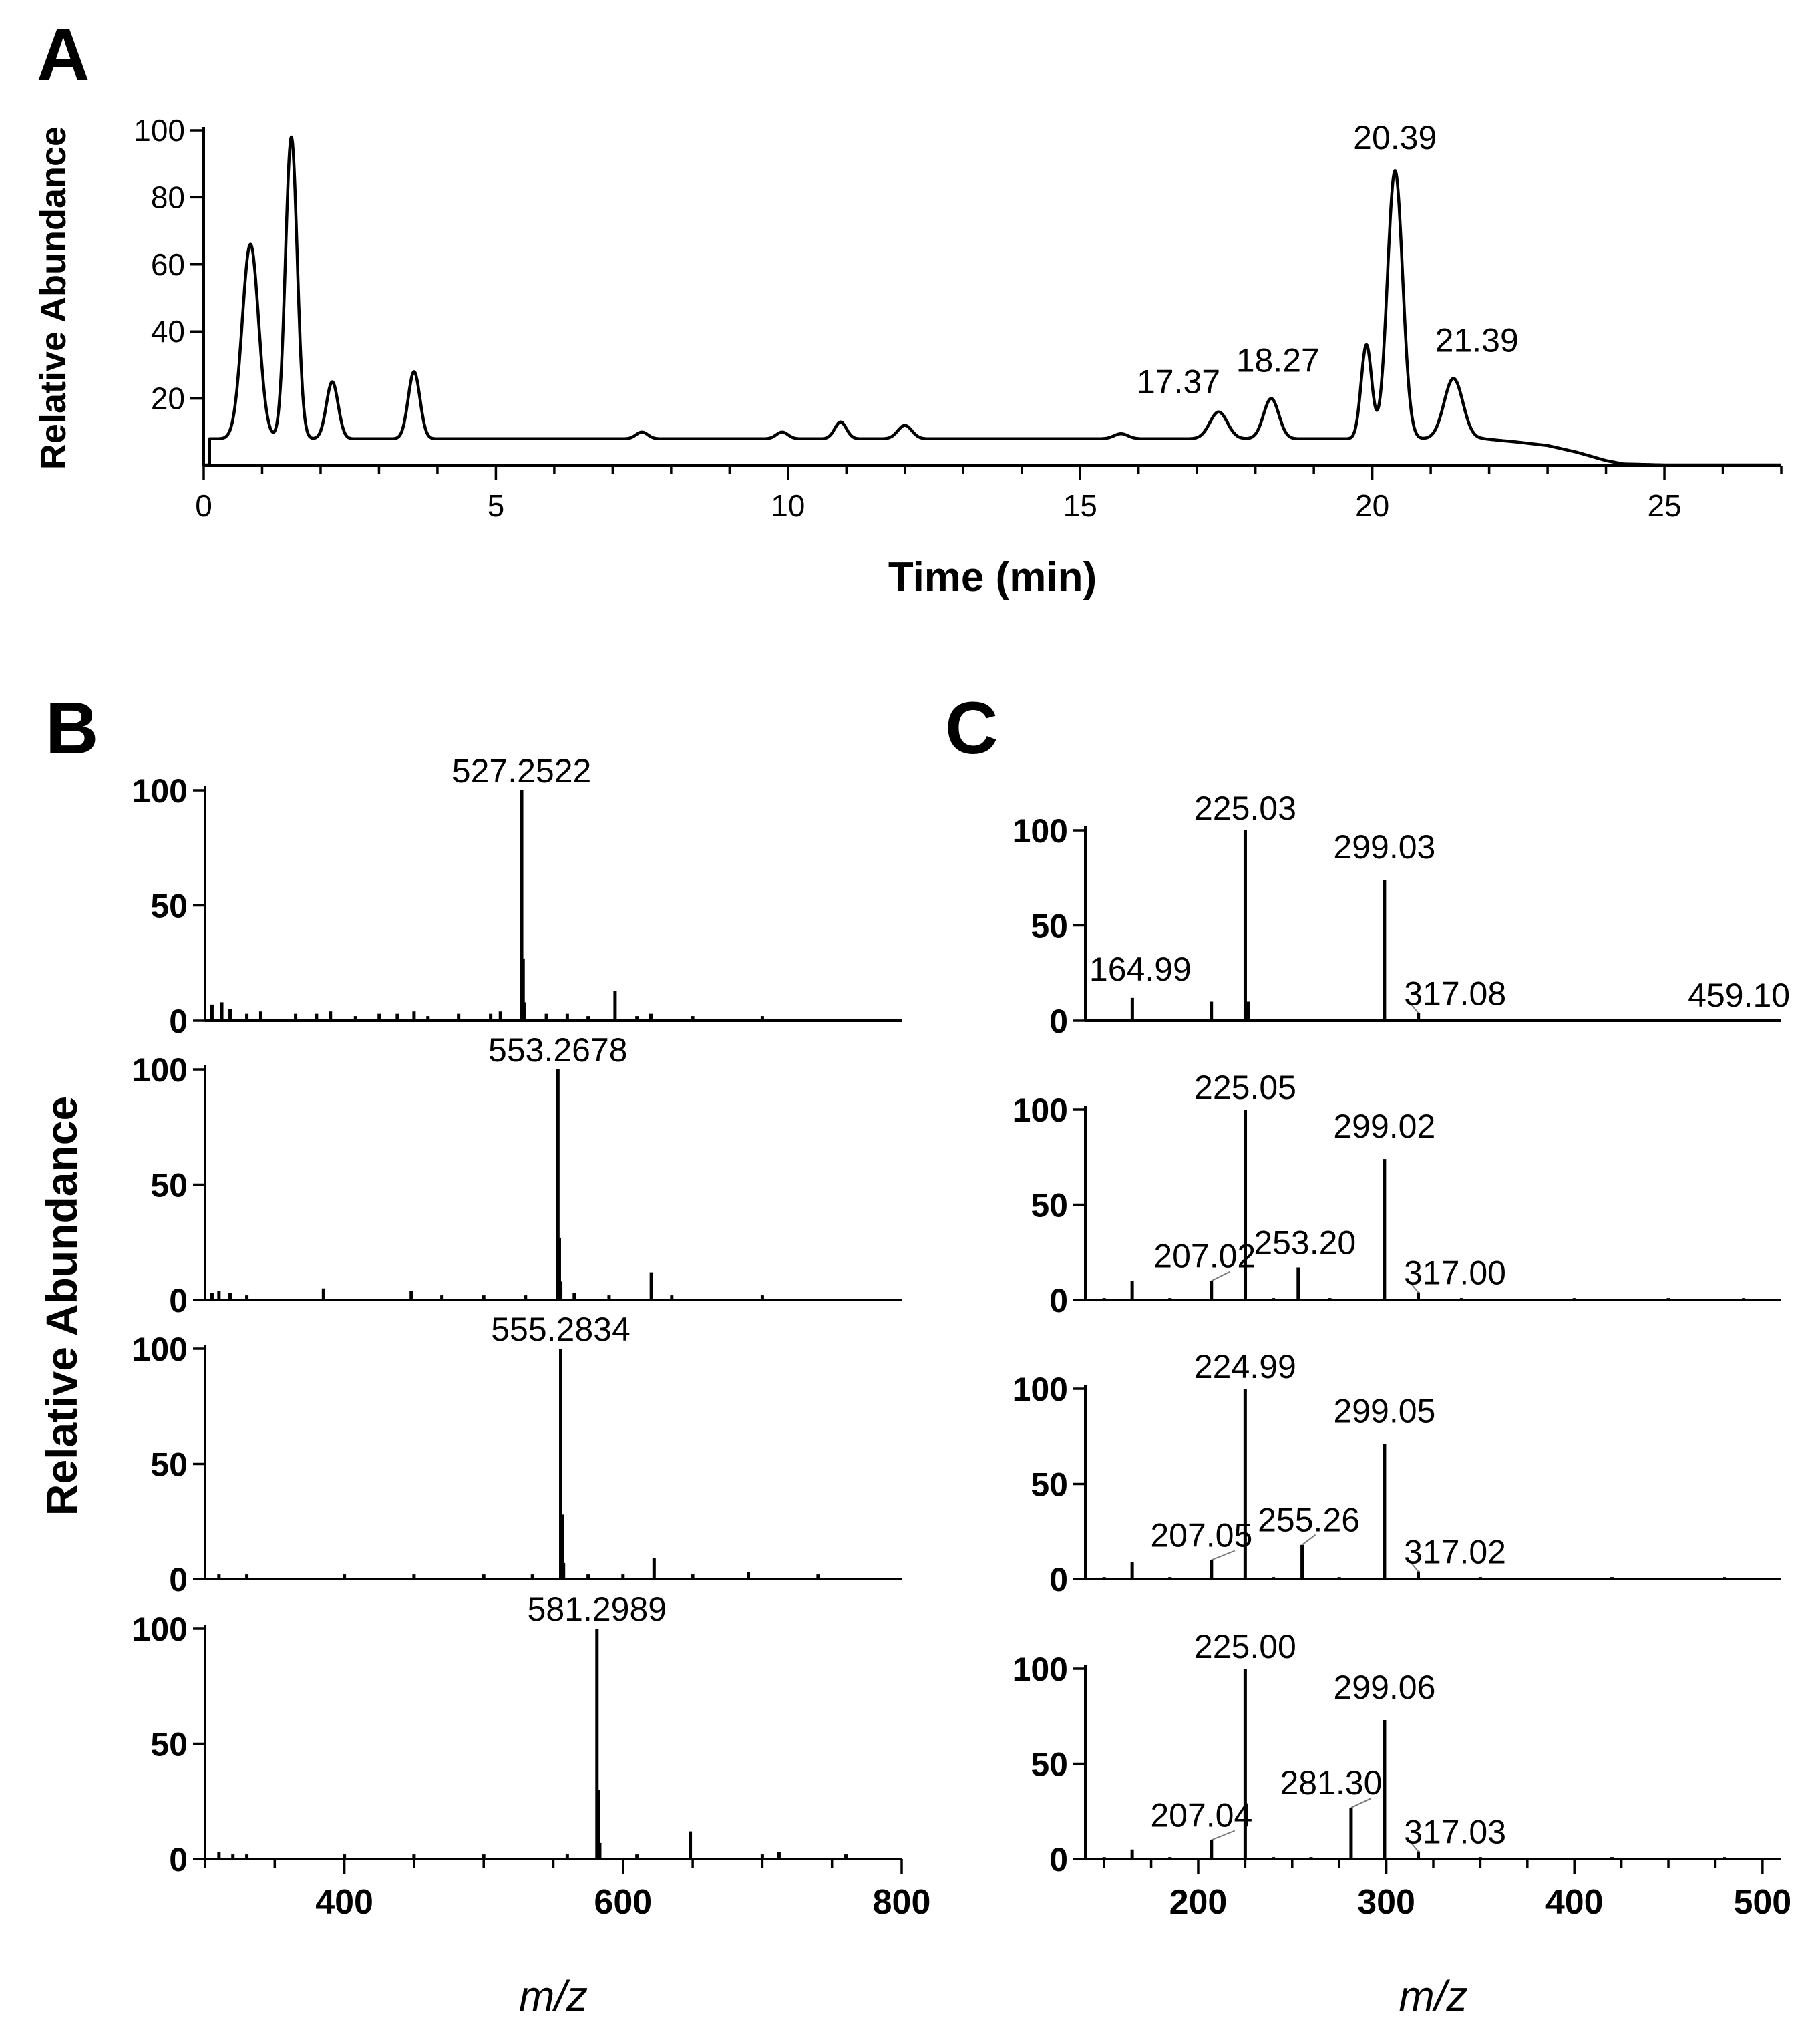  What do you see at coordinates (517, 1175) in the screenshot?
I see `spectrum-b-2: 0 50 100 553.2678` at bounding box center [517, 1175].